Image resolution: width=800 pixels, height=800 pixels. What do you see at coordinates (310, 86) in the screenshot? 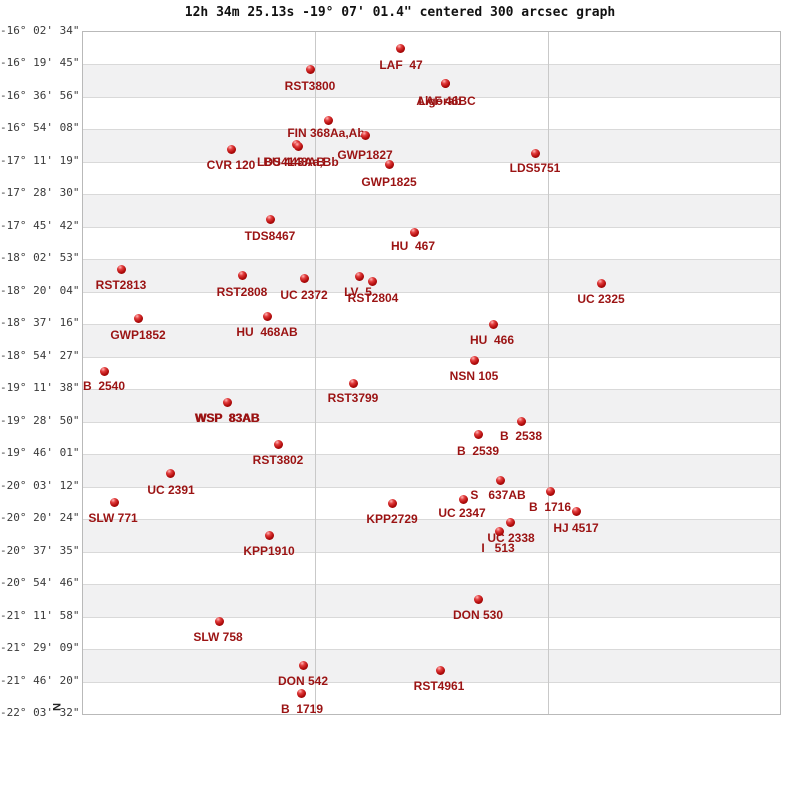
I see `star-label: RST3800` at bounding box center [310, 86].